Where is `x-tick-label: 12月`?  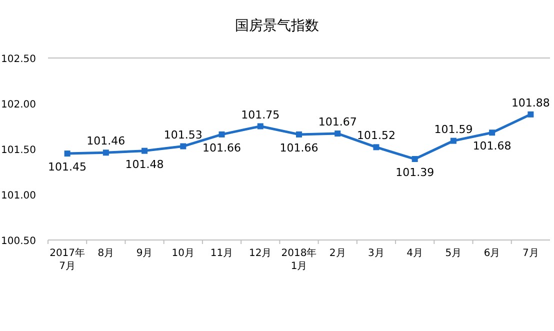 x-tick-label: 12月 is located at coordinates (260, 253).